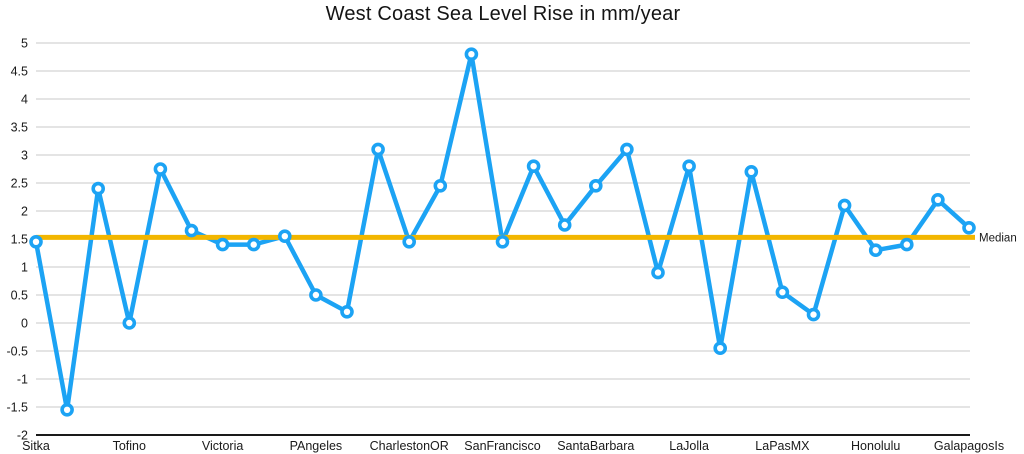 This screenshot has height=454, width=1024. I want to click on y-tick-label: -0.5, so click(17, 352).